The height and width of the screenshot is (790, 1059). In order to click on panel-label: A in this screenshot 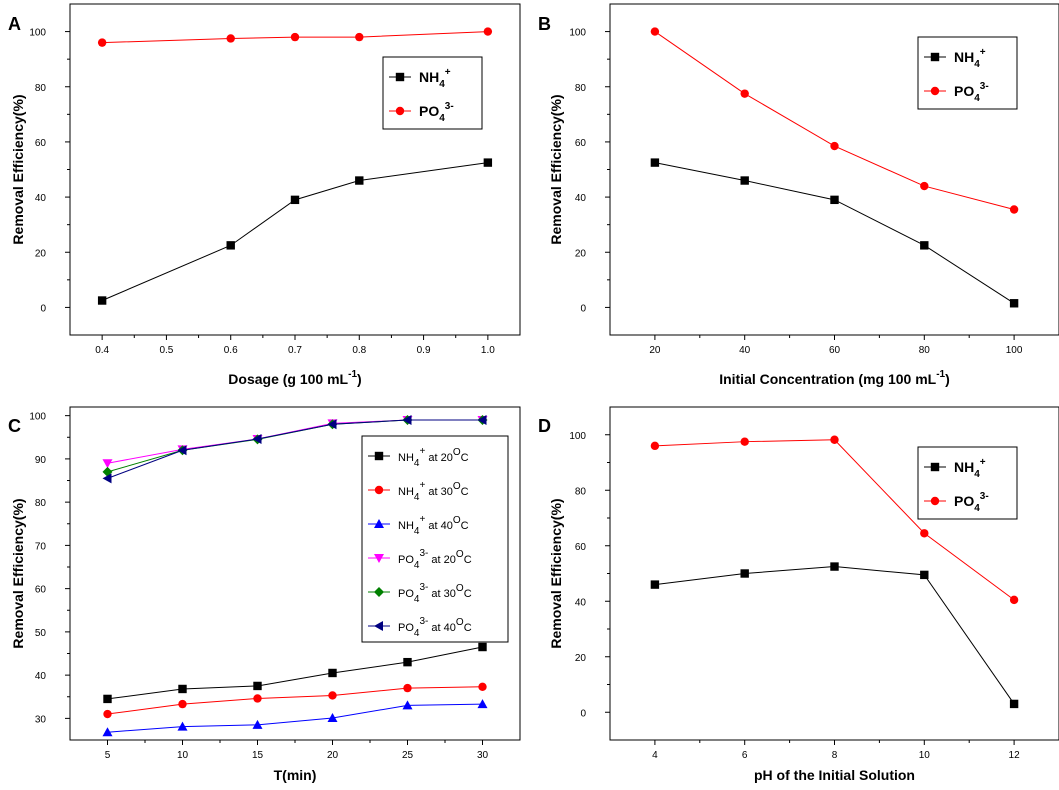, I will do `click(14, 24)`.